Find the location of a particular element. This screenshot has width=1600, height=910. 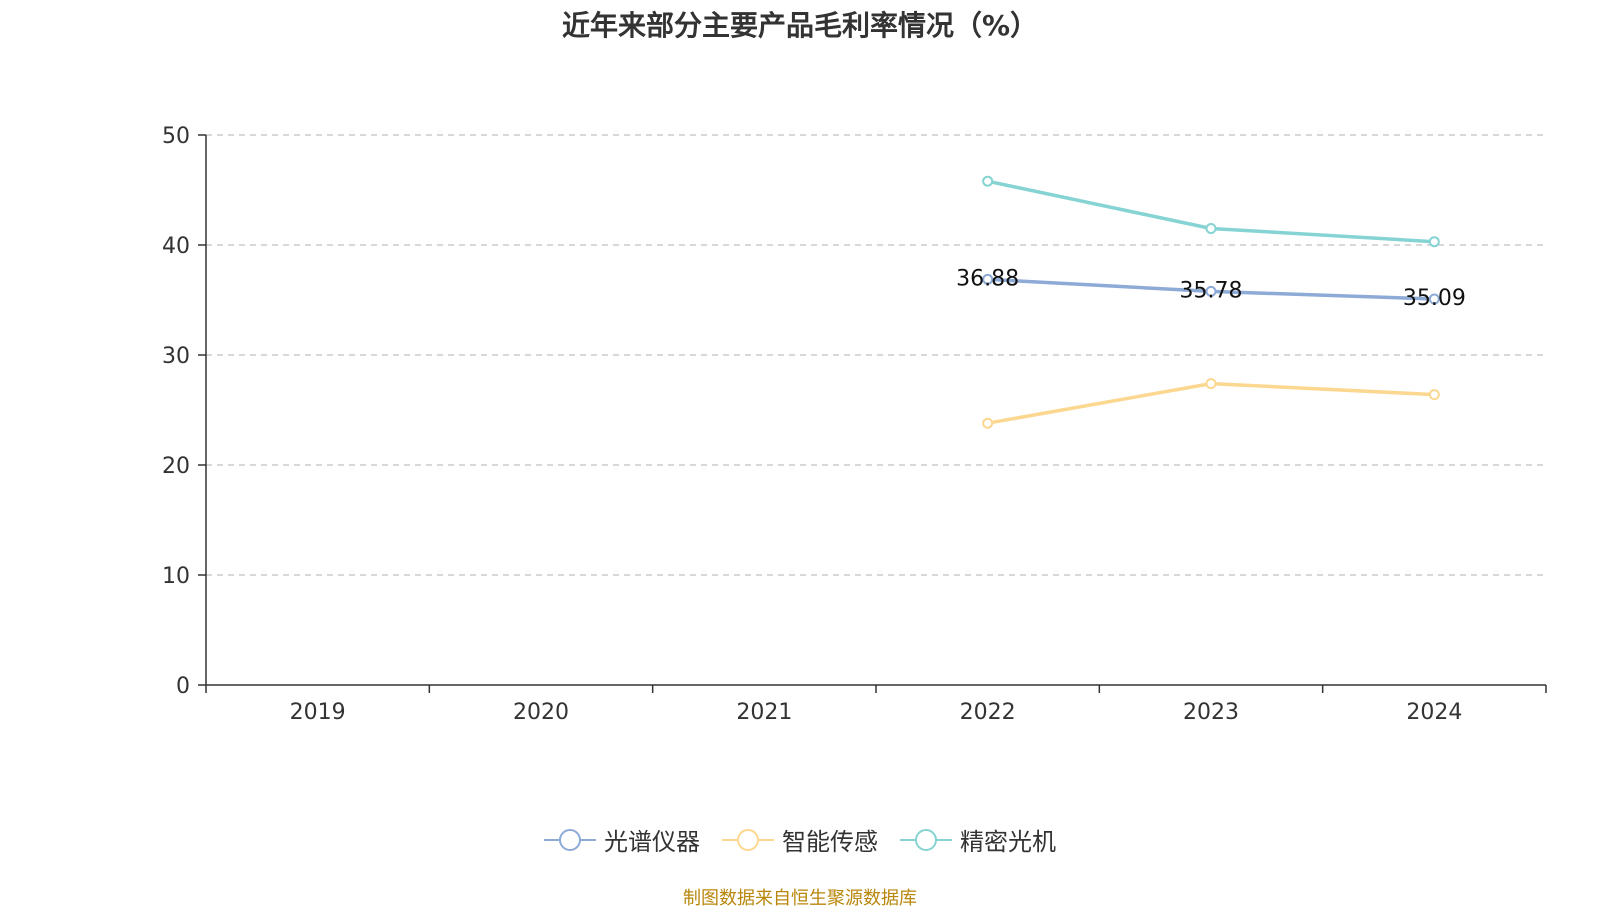

legend-item: 光谱仪器 is located at coordinates (622, 839).